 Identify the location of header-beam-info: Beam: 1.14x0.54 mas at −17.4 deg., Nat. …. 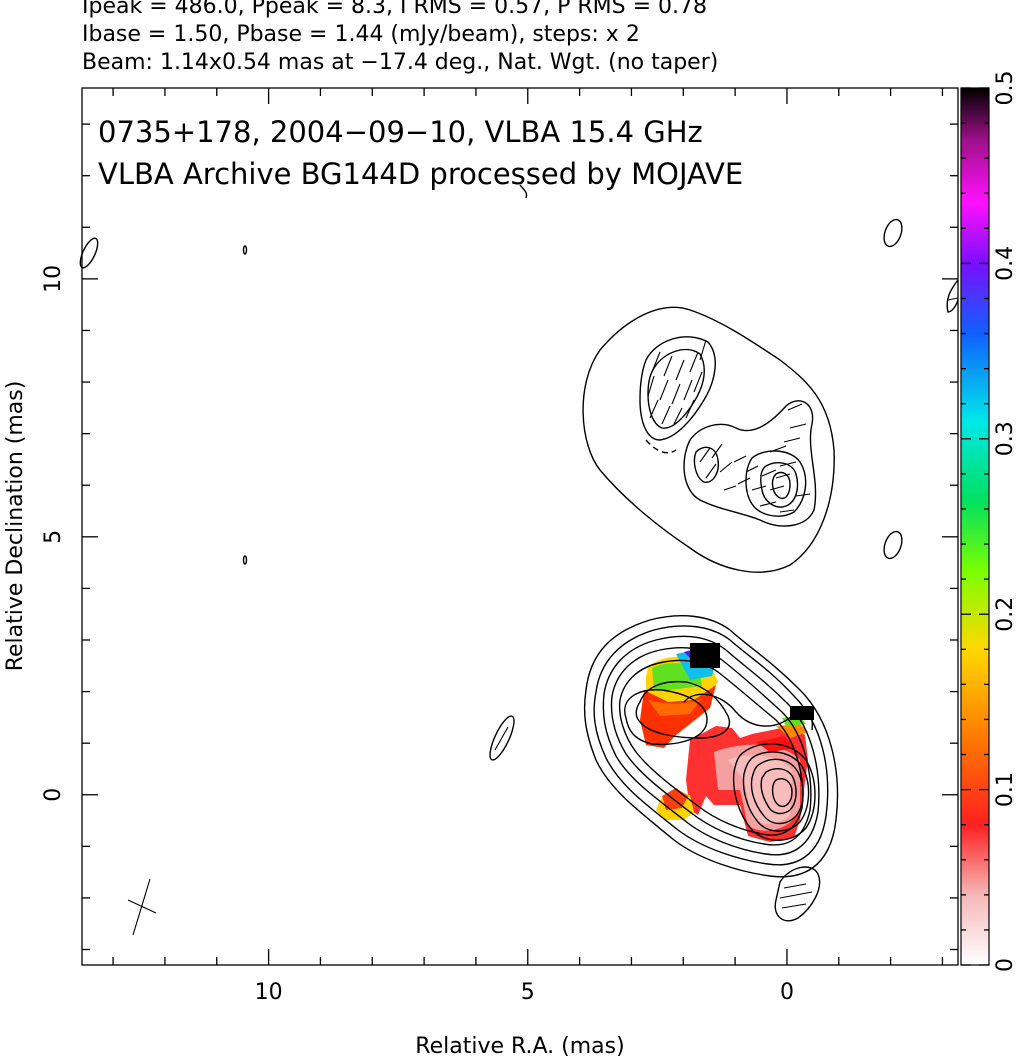
(400, 62).